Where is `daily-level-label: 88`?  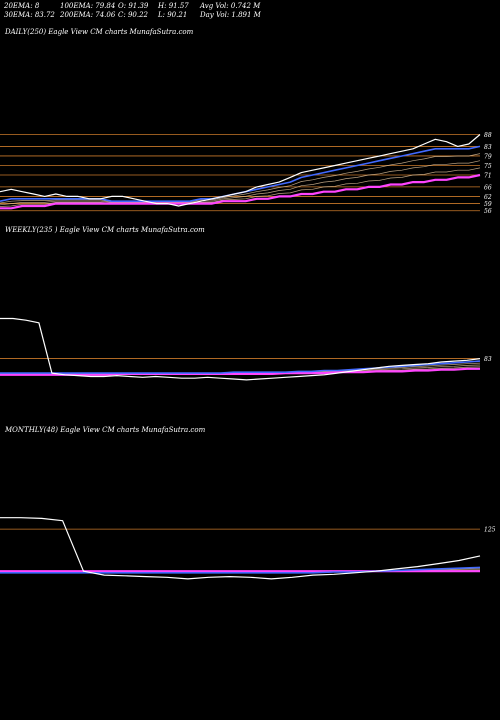 daily-level-label: 88 is located at coordinates (488, 135).